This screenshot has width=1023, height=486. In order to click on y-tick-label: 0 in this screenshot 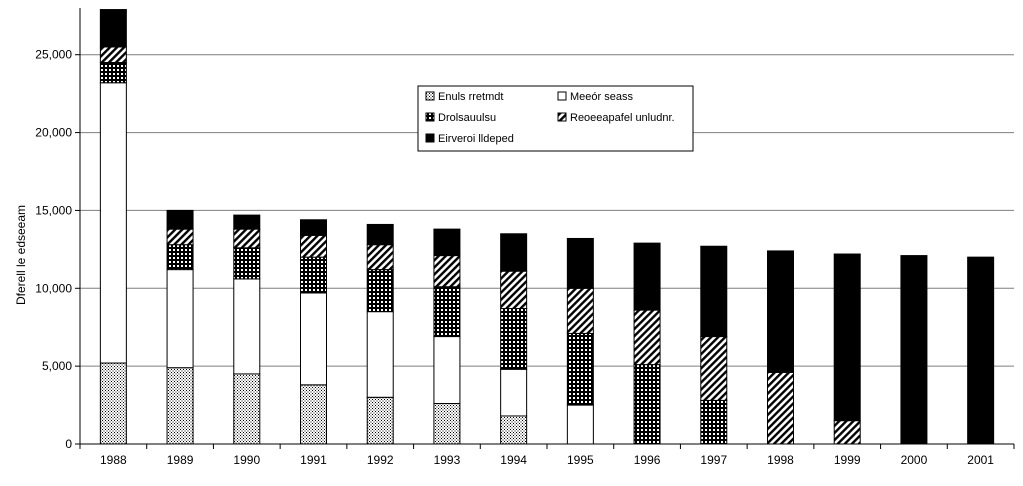, I will do `click(68, 444)`.